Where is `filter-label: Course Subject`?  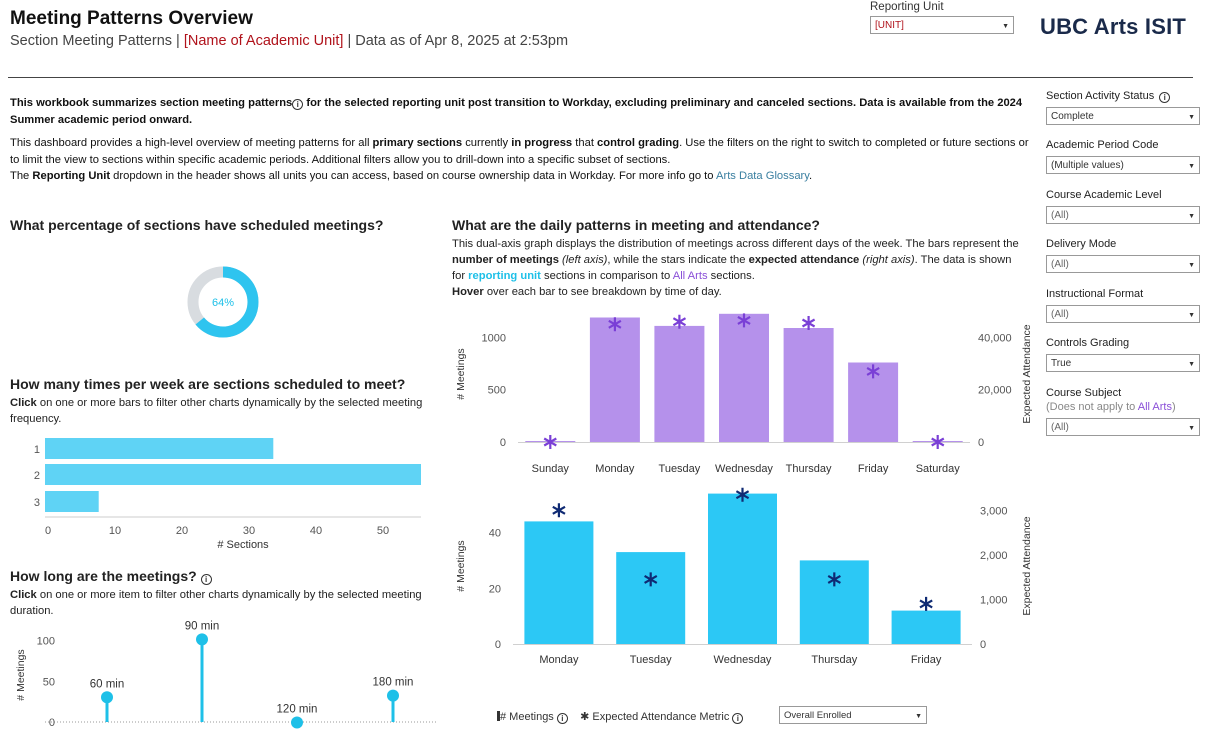
filter-label: Course Subject is located at coordinates (1084, 393).